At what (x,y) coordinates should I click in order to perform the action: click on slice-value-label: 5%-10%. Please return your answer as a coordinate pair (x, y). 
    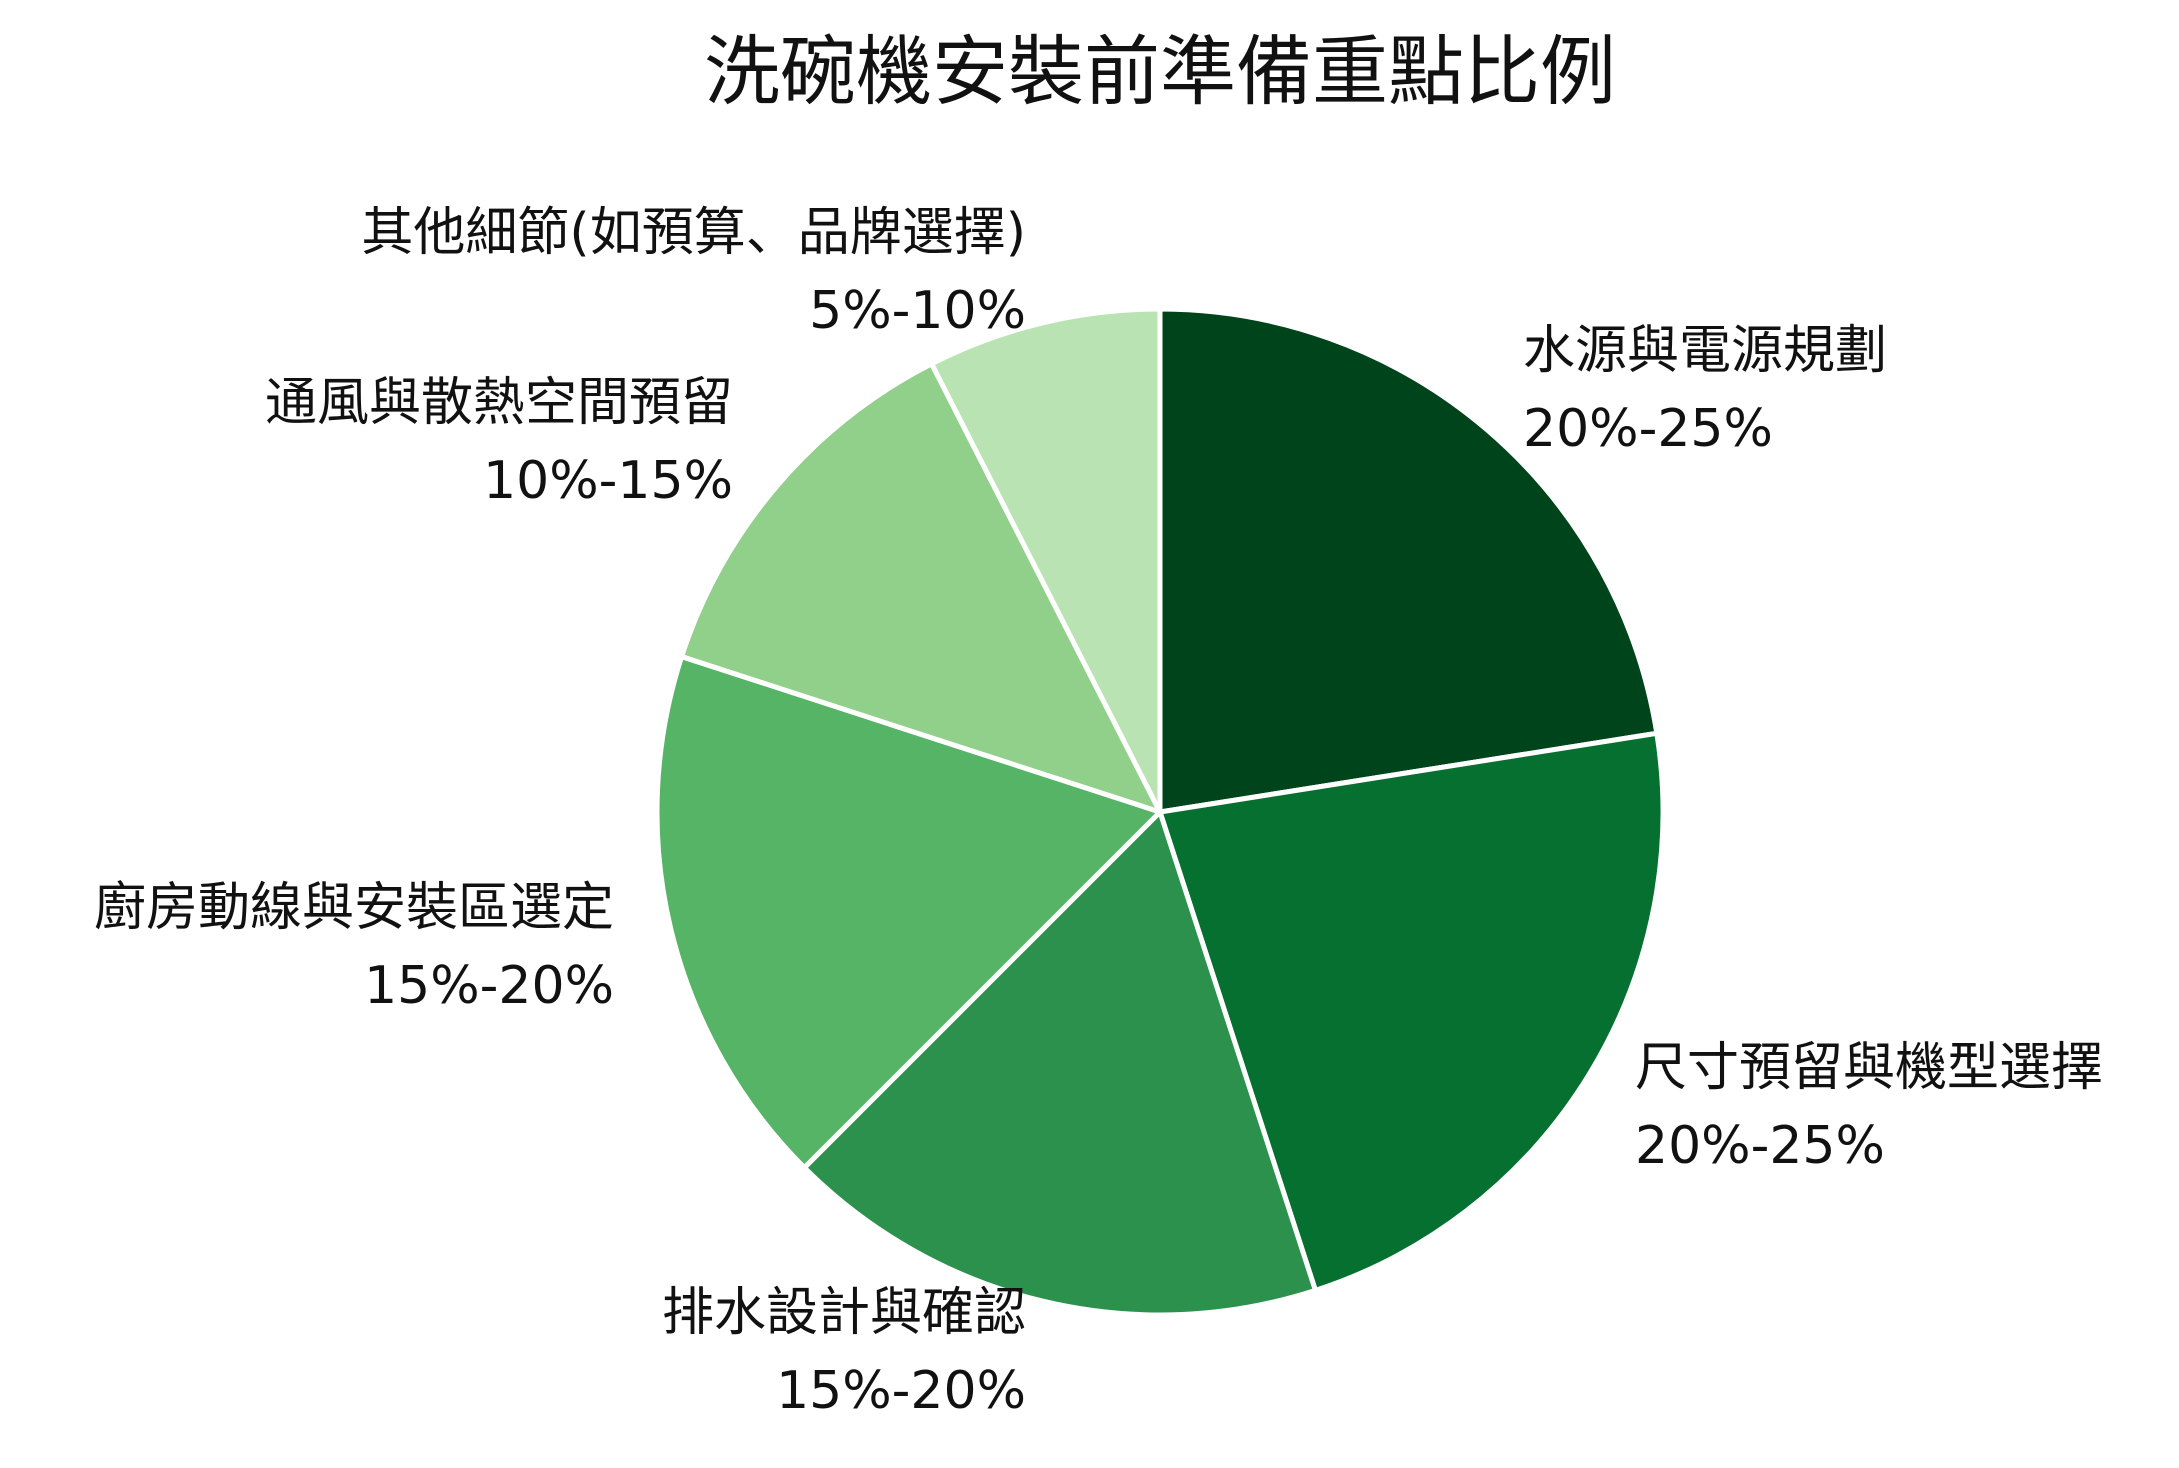
    Looking at the image, I should click on (917, 311).